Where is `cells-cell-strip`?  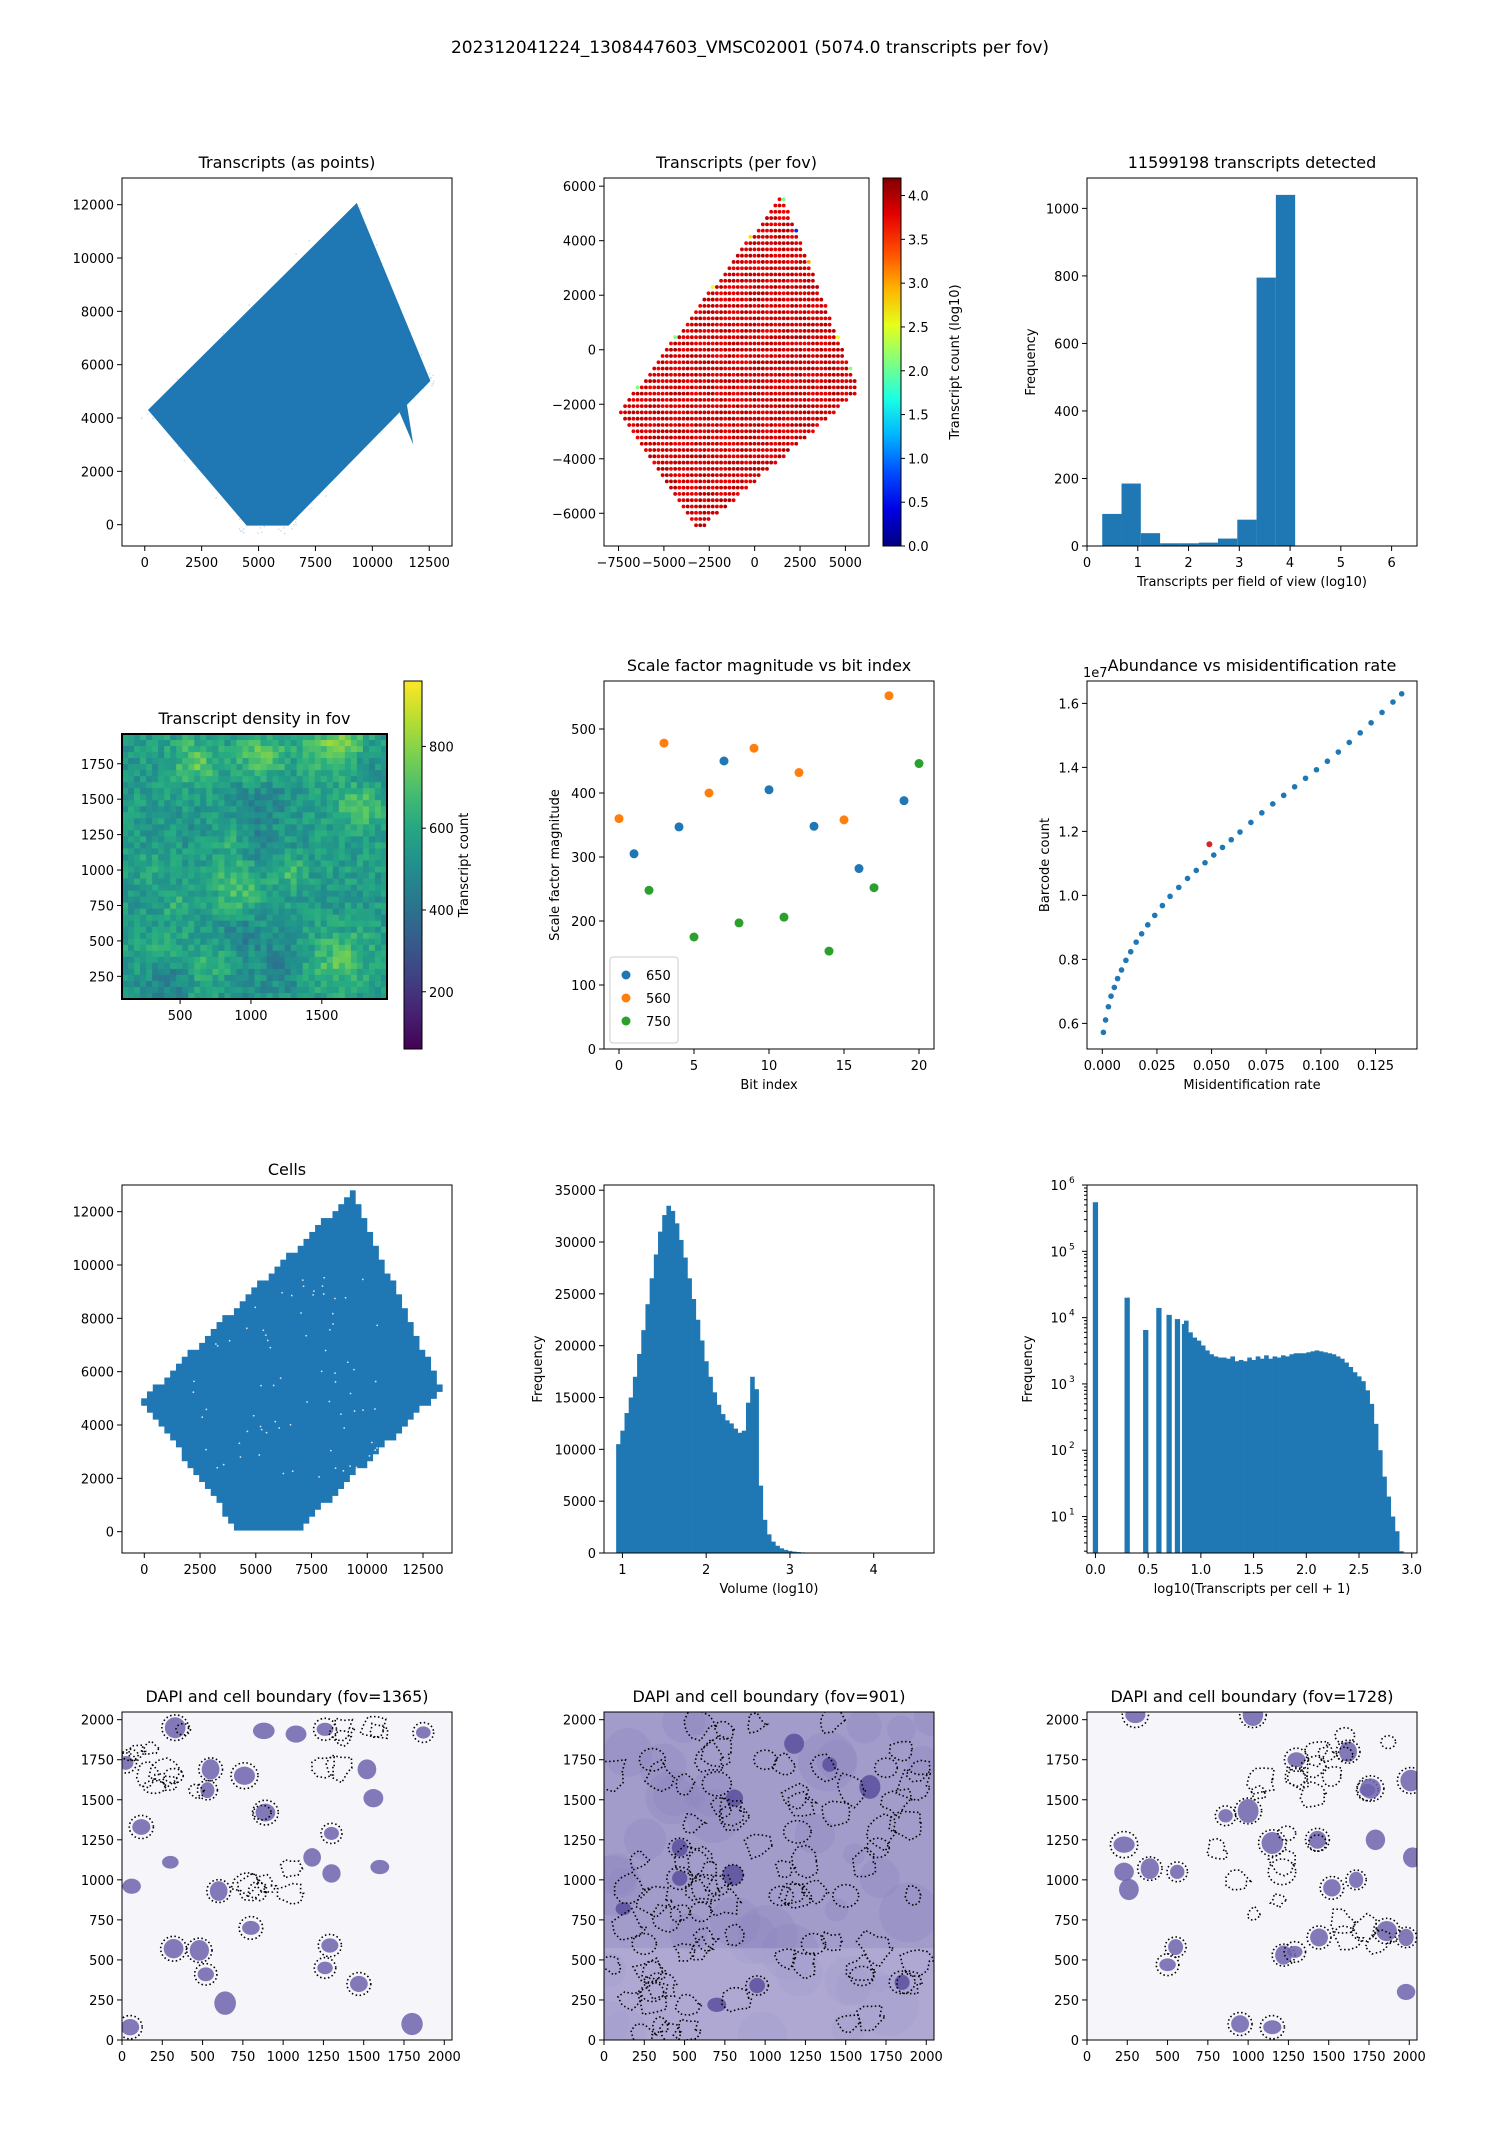
cells-cell-strip is located at coordinates (306, 1353).